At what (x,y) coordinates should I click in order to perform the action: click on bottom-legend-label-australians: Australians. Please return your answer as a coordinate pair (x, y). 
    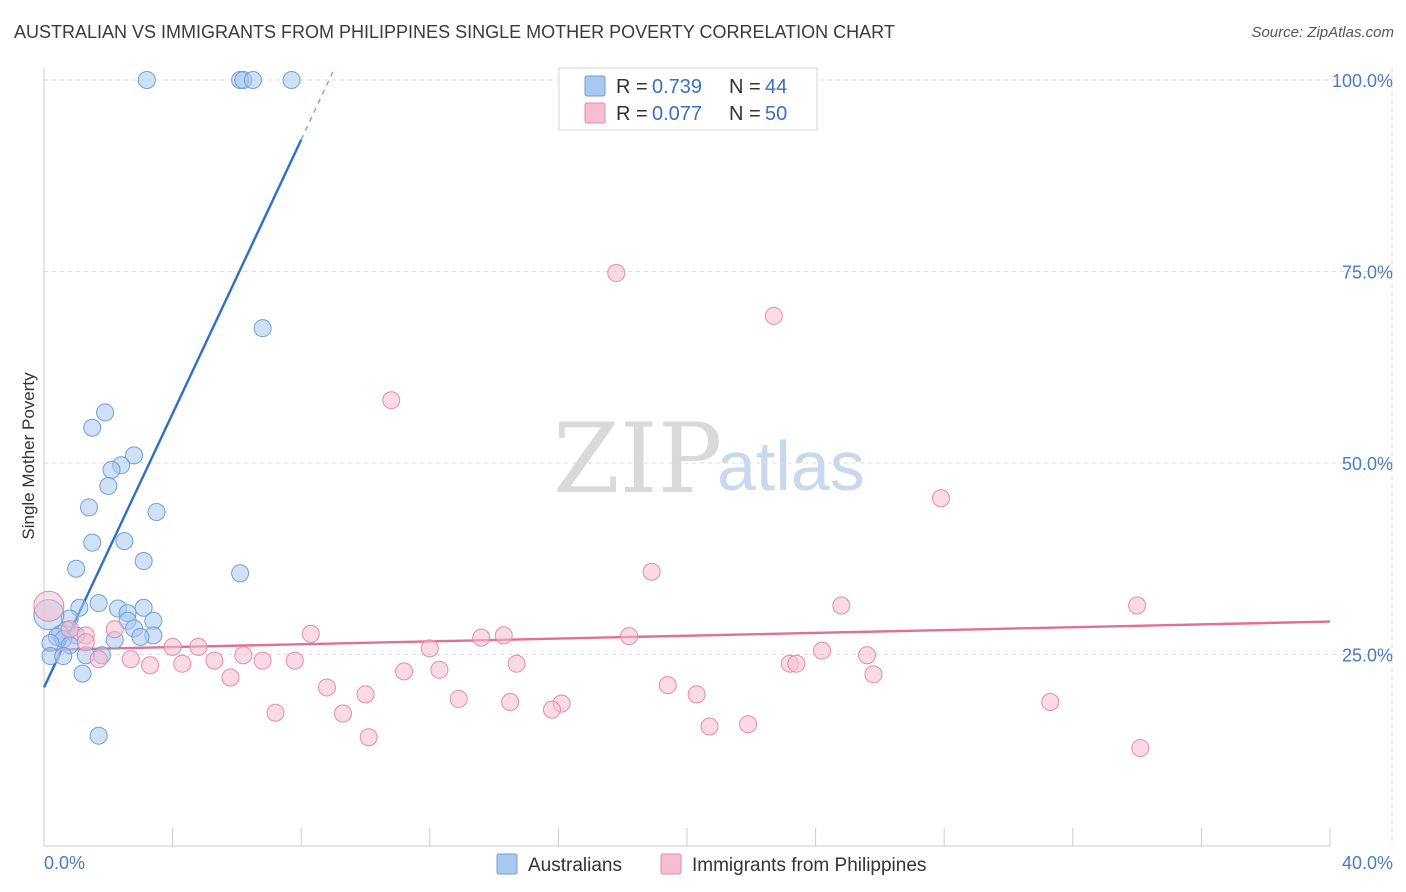
    Looking at the image, I should click on (575, 865).